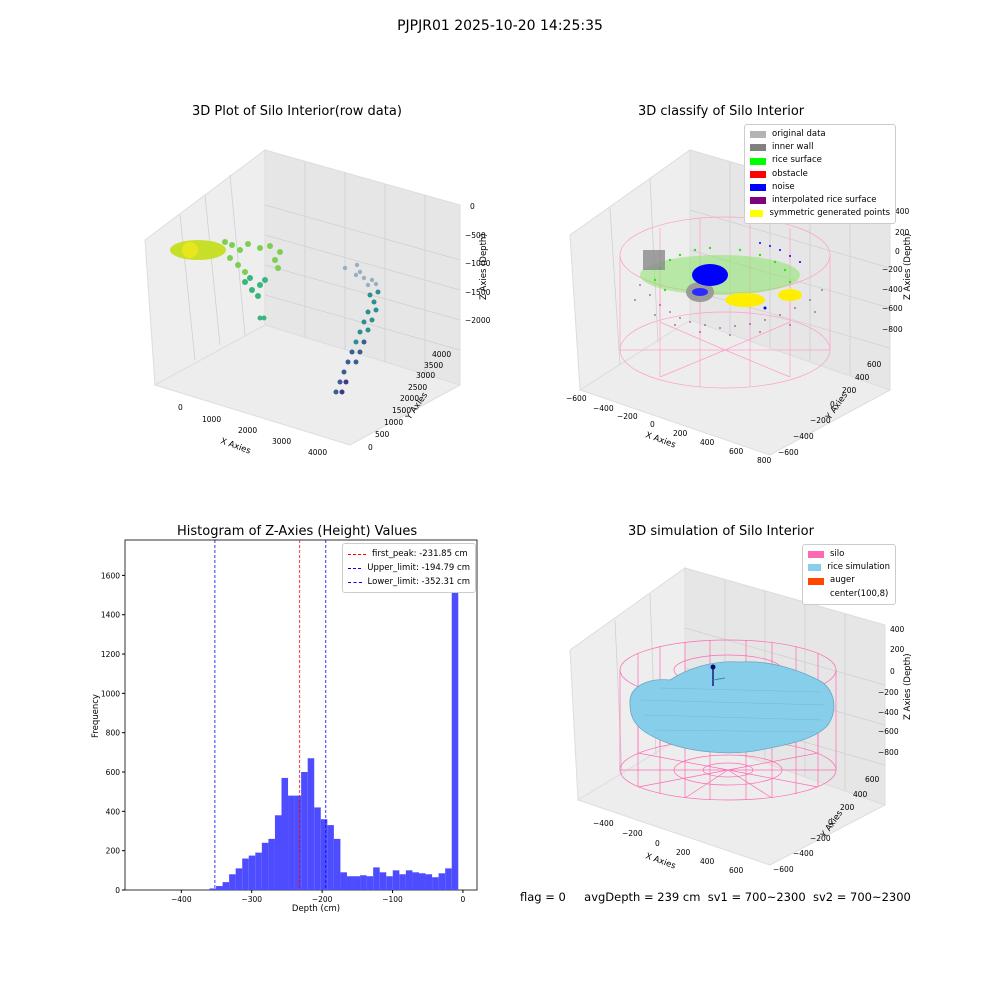 The height and width of the screenshot is (1000, 1000). What do you see at coordinates (247, 430) in the screenshot?
I see `svg-text: 2000` at bounding box center [247, 430].